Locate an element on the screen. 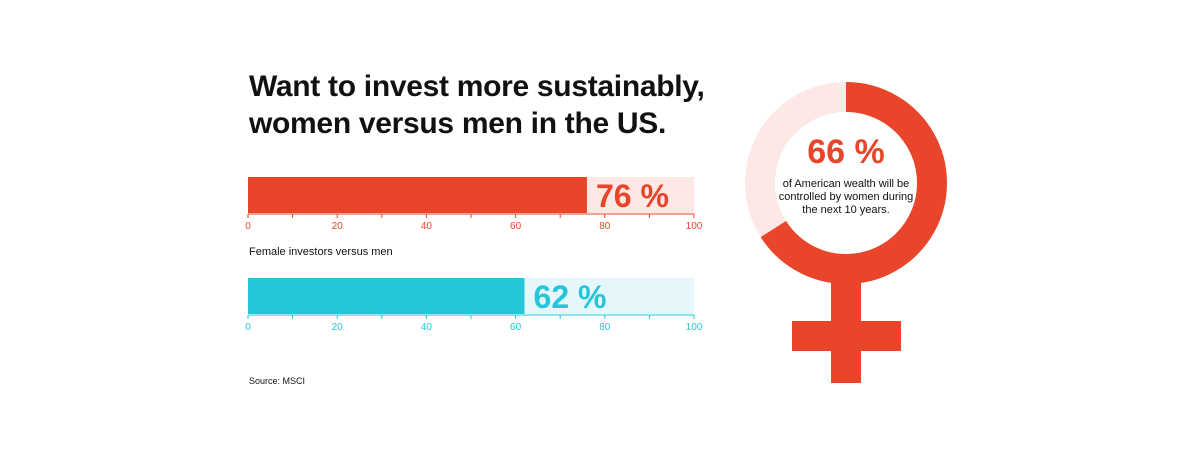 Image resolution: width=1200 pixels, height=459 pixels. title-line-1: Want to invest more sustainably, is located at coordinates (477, 86).